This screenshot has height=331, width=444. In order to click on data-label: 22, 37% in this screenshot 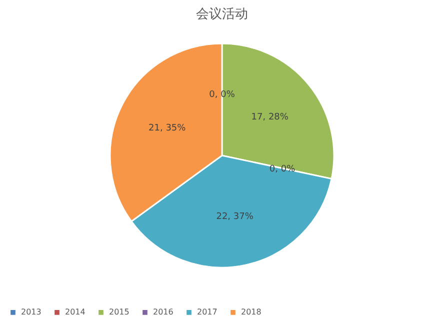, I will do `click(235, 217)`.